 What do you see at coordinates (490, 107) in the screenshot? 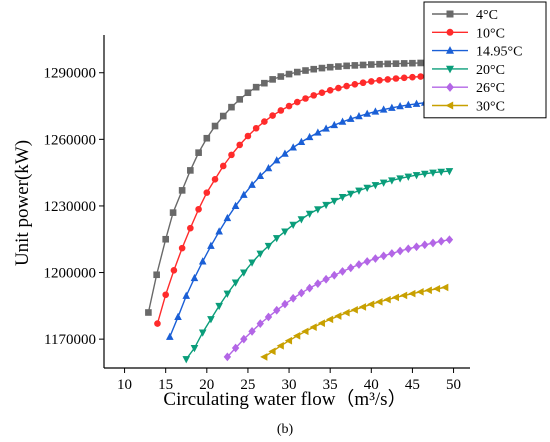
I see `legend-label: 30°C` at bounding box center [490, 107].